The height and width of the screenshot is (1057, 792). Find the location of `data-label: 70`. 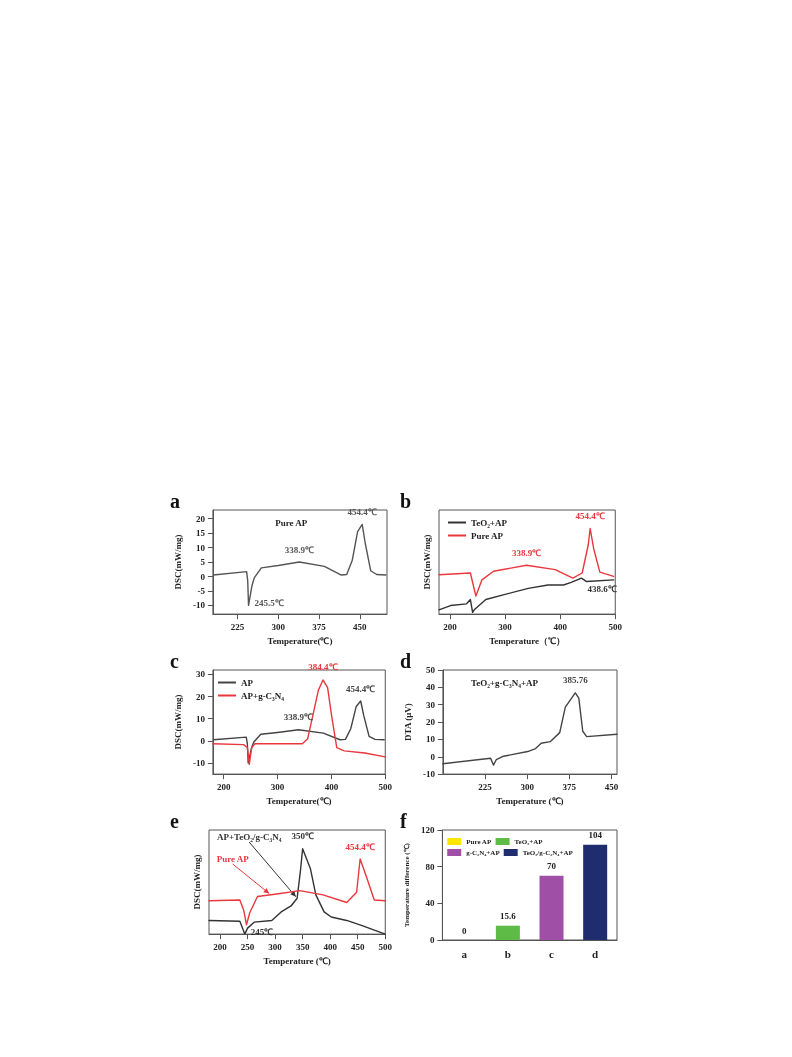

data-label: 70 is located at coordinates (552, 866).